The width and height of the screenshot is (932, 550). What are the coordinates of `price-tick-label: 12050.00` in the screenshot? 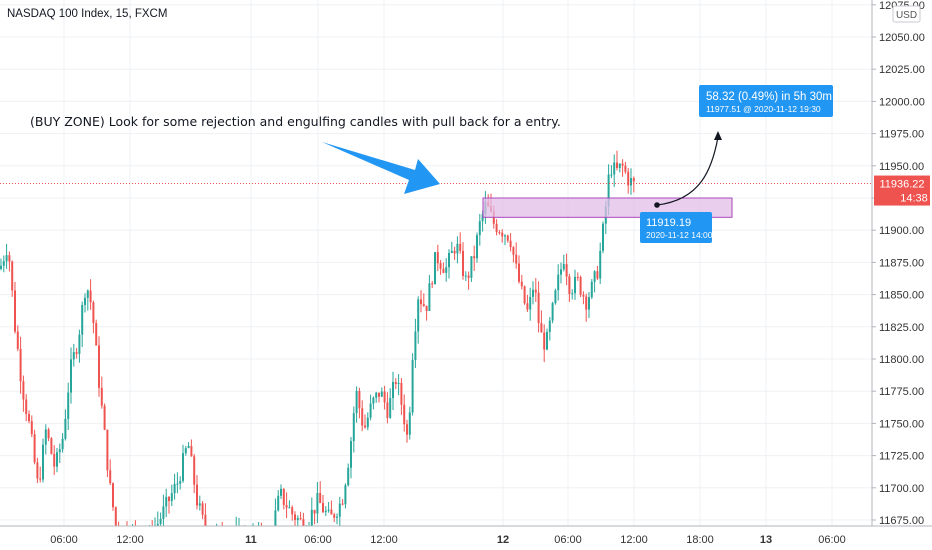 It's located at (902, 38).